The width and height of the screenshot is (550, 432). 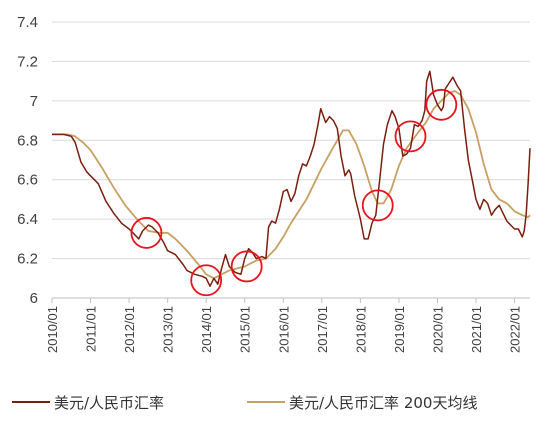 What do you see at coordinates (437, 329) in the screenshot?
I see `x-tick-label: 2020/01` at bounding box center [437, 329].